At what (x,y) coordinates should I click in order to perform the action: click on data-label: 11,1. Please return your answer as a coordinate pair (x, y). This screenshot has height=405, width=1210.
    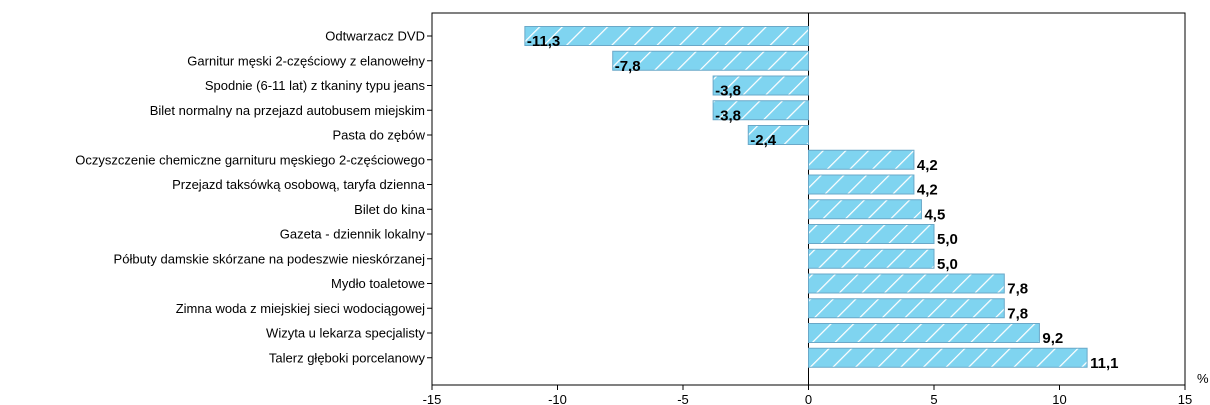
    Looking at the image, I should click on (1104, 363).